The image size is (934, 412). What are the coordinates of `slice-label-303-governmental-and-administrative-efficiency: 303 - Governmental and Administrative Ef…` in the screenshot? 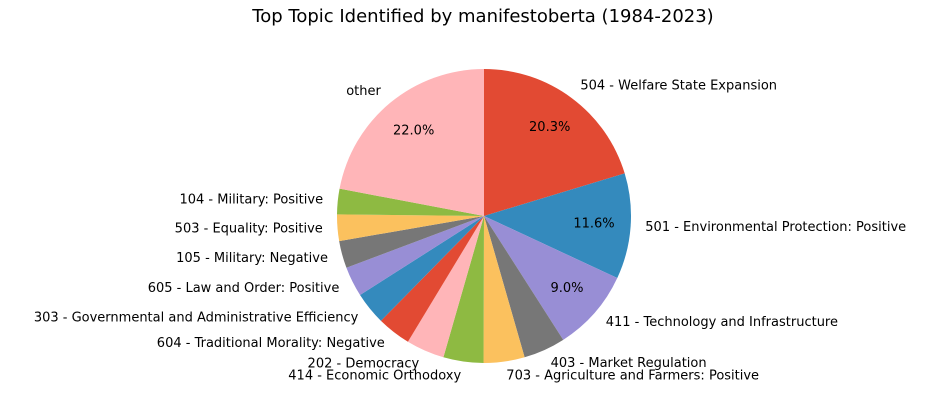 It's located at (196, 317).